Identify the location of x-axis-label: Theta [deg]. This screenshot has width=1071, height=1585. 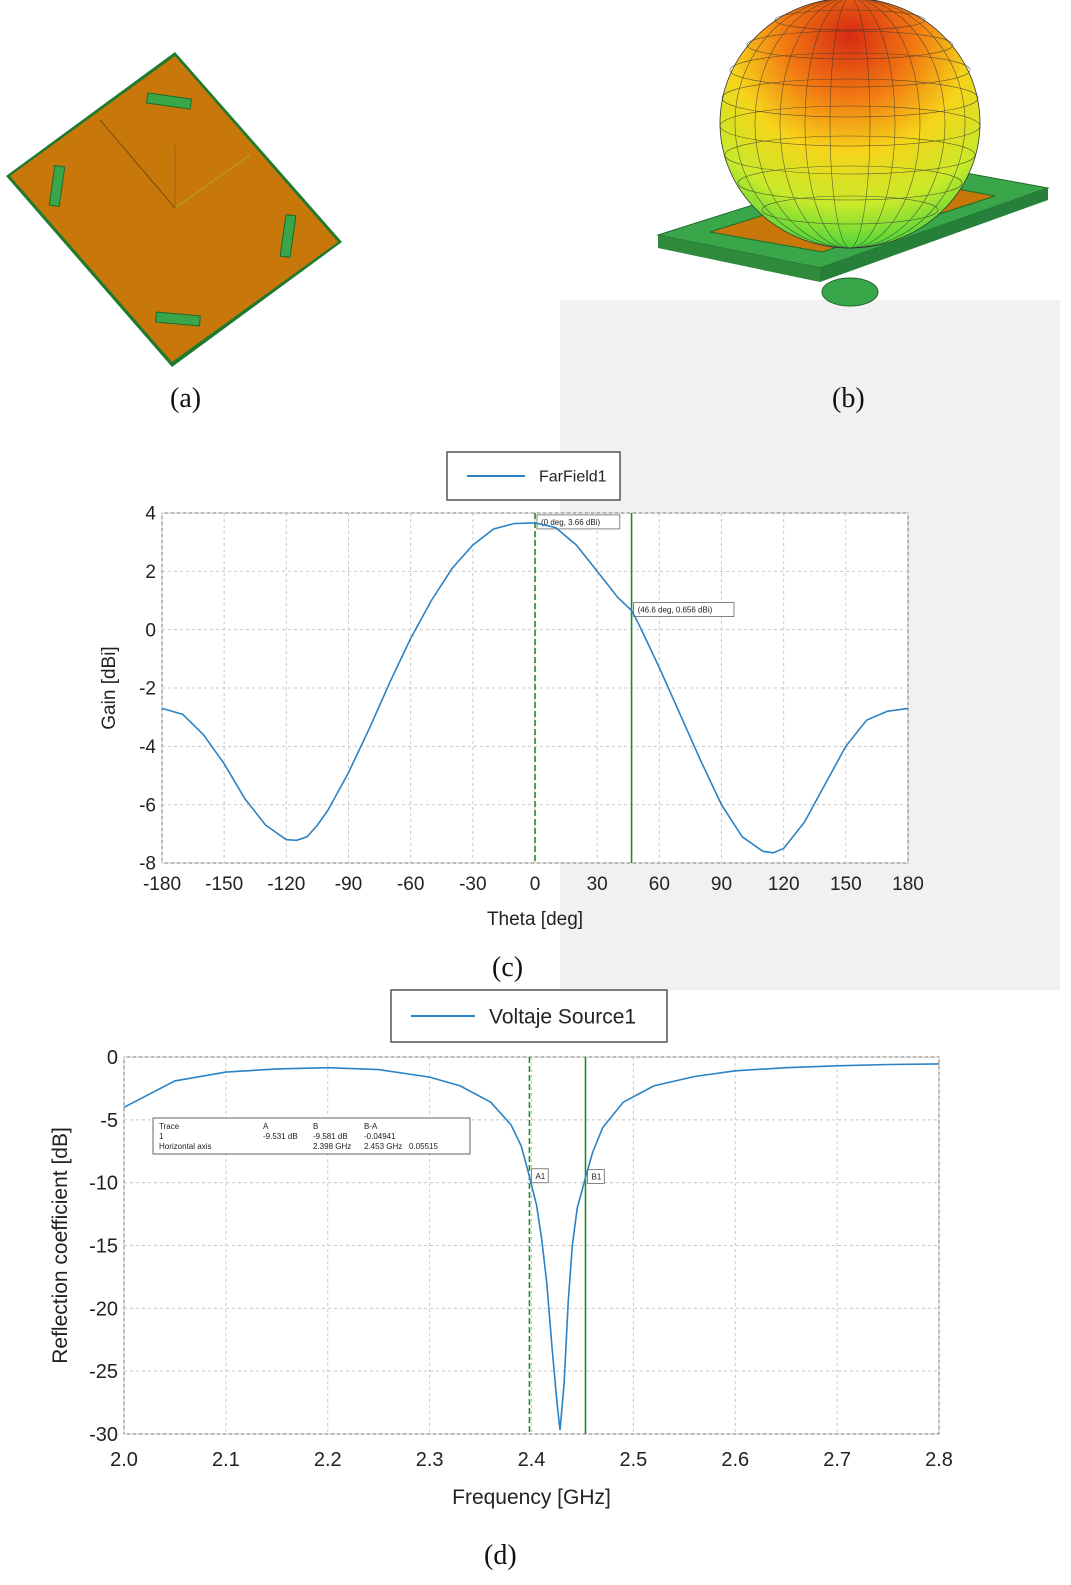
(535, 919).